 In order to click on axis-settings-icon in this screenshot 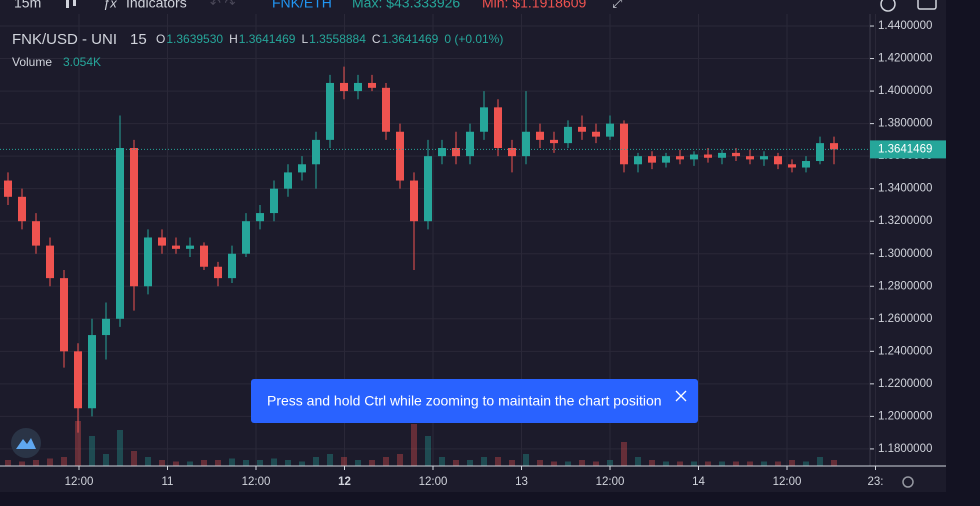, I will do `click(908, 482)`.